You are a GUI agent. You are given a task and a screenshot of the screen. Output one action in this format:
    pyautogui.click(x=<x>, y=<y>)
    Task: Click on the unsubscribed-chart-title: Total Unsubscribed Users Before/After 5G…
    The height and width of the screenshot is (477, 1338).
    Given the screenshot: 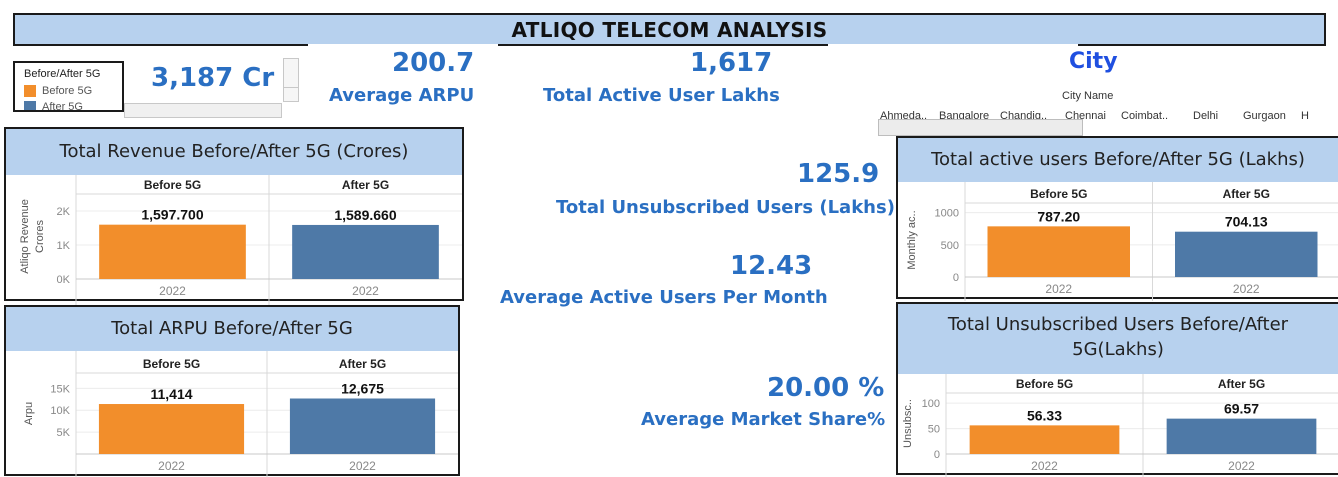 What is the action you would take?
    pyautogui.click(x=1118, y=339)
    